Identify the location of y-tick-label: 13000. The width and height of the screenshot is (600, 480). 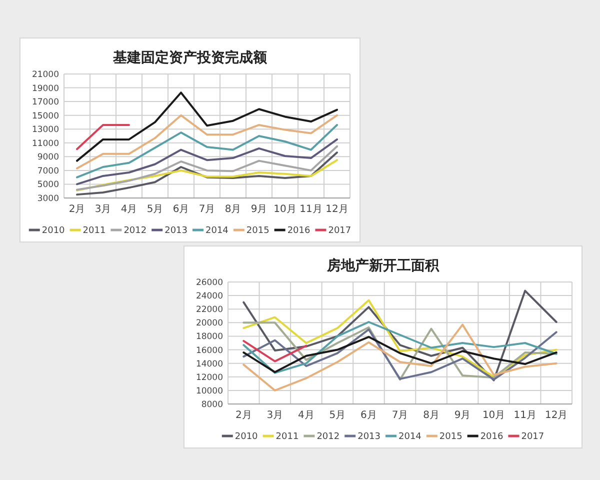
(45, 130).